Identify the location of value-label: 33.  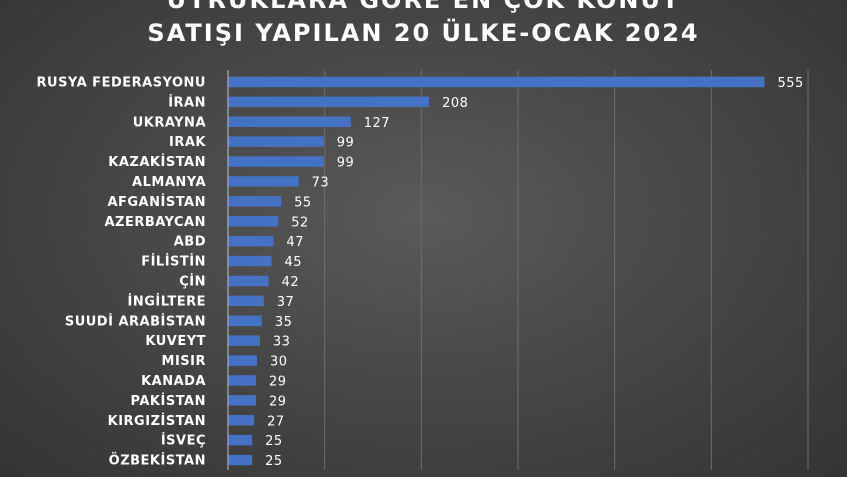
(282, 342).